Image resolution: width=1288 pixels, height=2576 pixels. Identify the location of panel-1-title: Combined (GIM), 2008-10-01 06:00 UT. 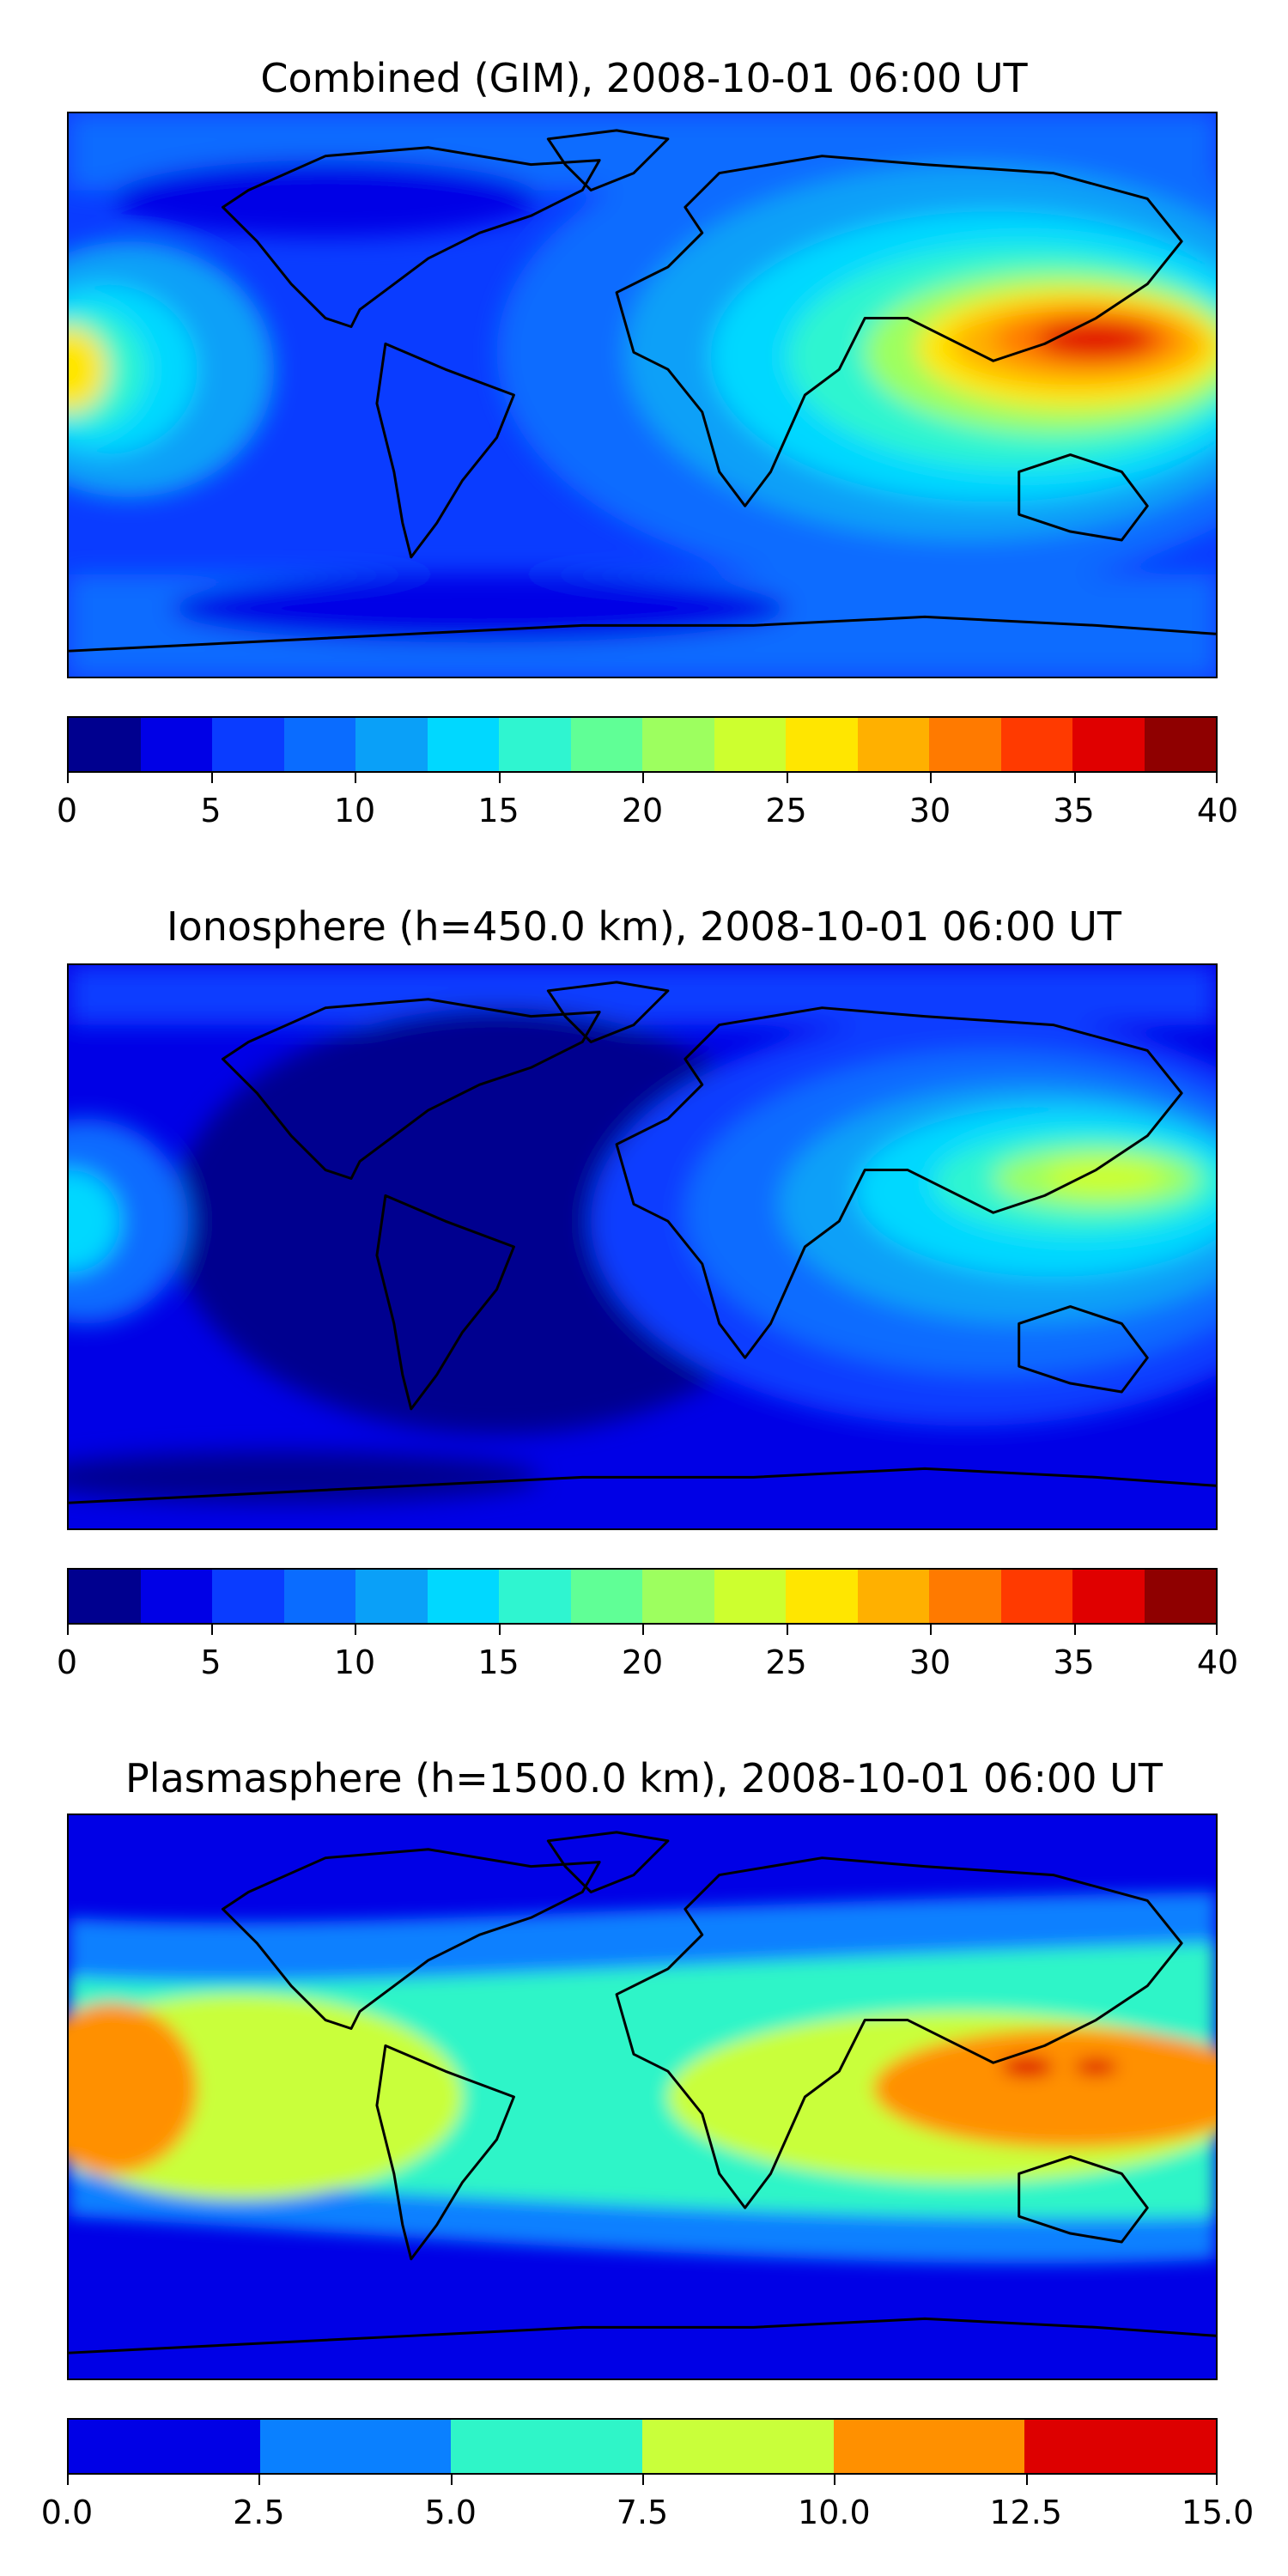
(644, 78).